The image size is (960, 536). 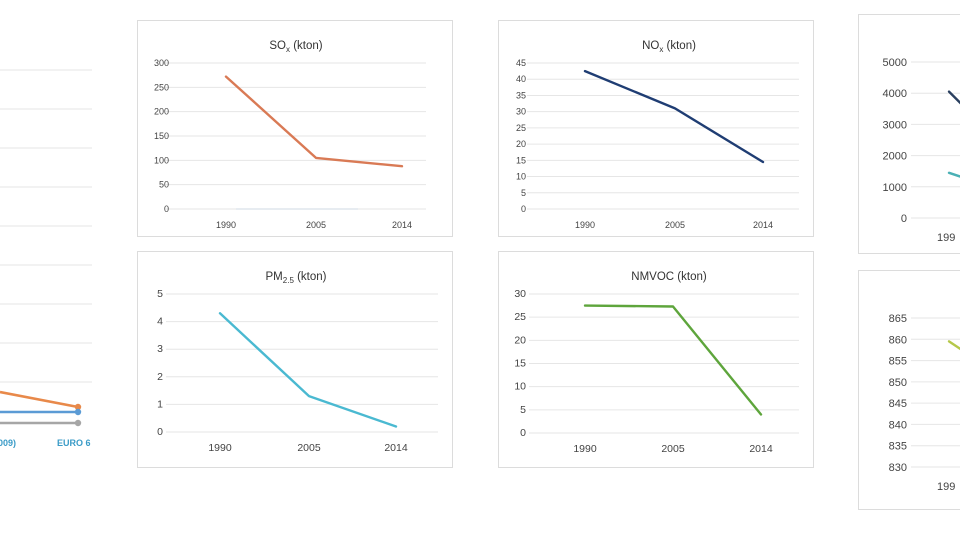 What do you see at coordinates (521, 112) in the screenshot?
I see `nox-y-tick-label: 30` at bounding box center [521, 112].